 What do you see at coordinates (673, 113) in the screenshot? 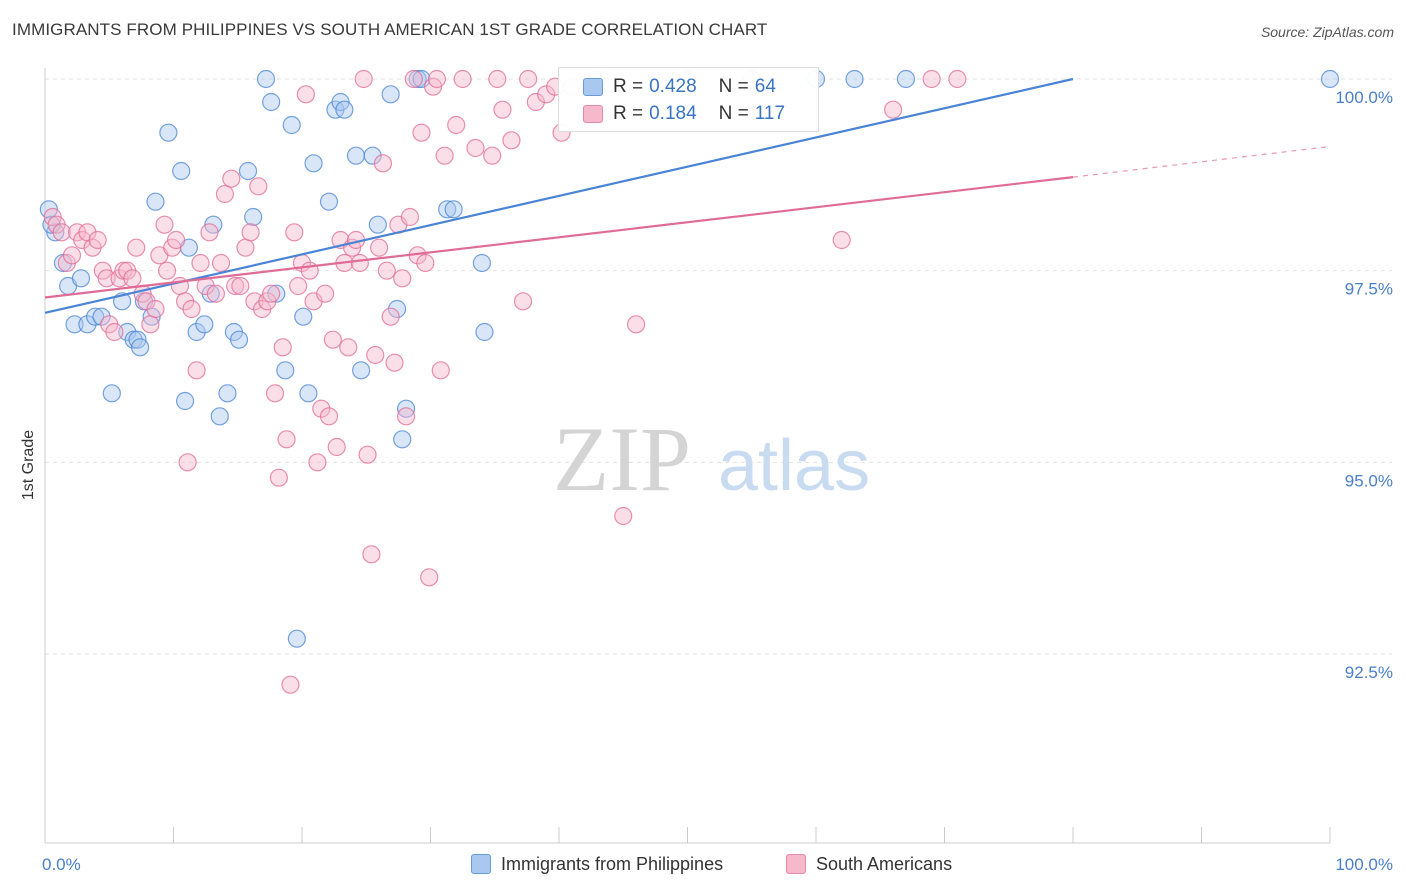
I see `legend-r-value: 0.184` at bounding box center [673, 113].